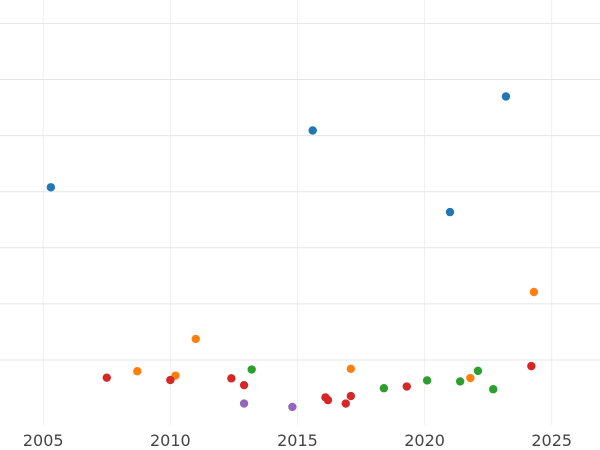 This screenshot has height=450, width=600. I want to click on x-tick-label-2015: 2015, so click(297, 440).